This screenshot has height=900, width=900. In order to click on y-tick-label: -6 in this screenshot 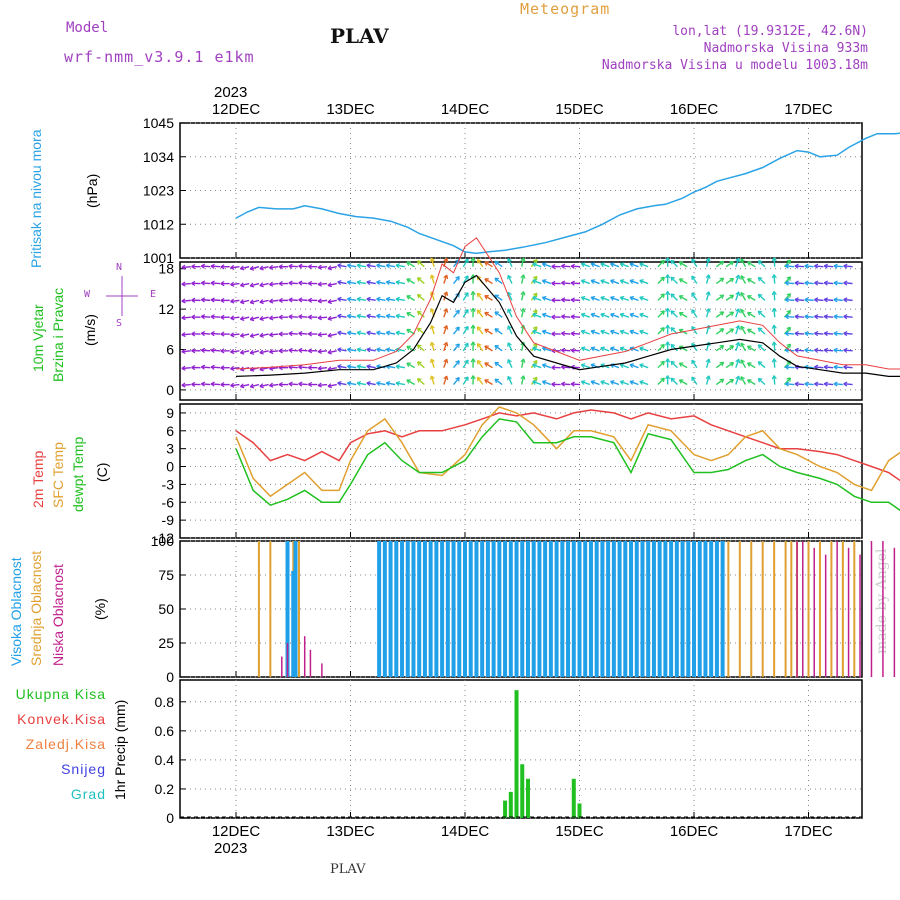, I will do `click(168, 502)`.